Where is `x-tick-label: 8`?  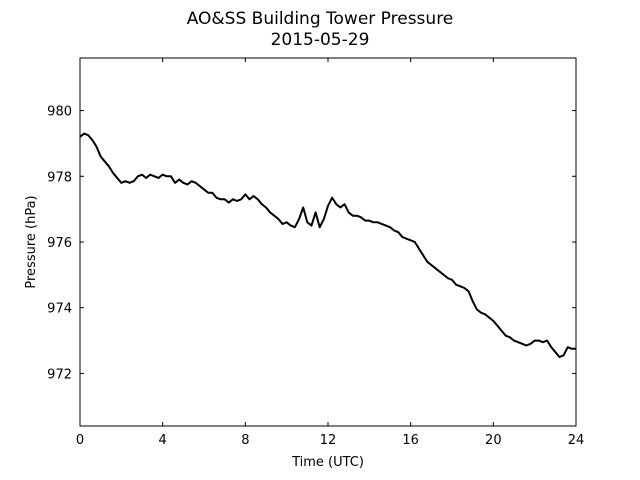
x-tick-label: 8 is located at coordinates (245, 440).